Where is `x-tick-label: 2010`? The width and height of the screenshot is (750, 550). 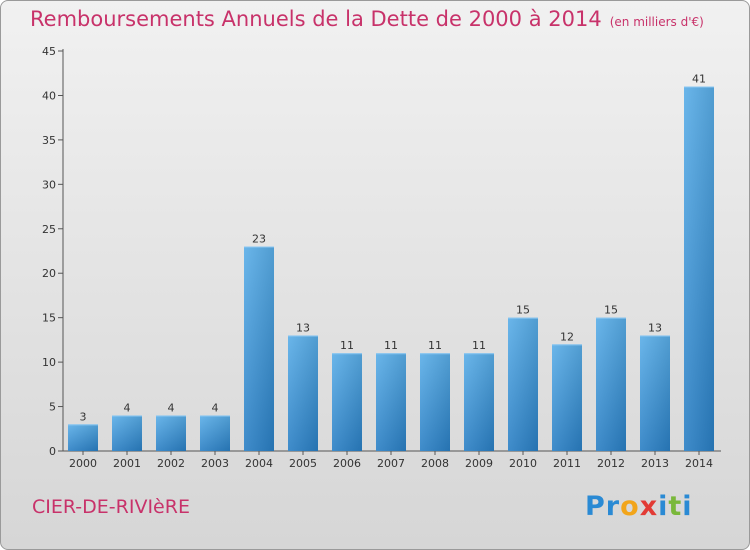 x-tick-label: 2010 is located at coordinates (523, 463).